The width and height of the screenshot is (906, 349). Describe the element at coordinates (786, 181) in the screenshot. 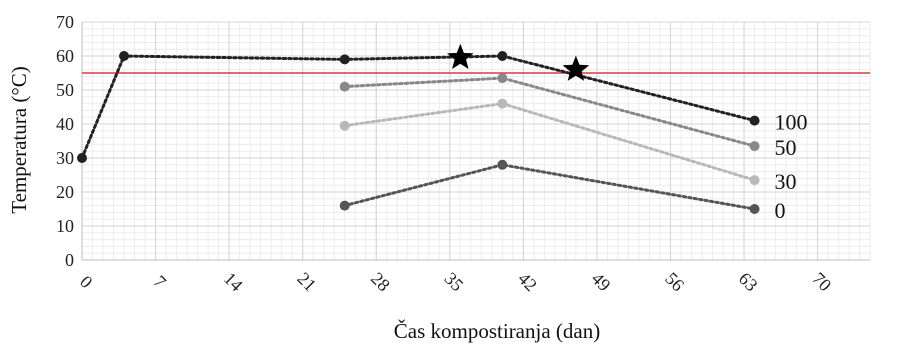

I see `series-label: 30` at that location.